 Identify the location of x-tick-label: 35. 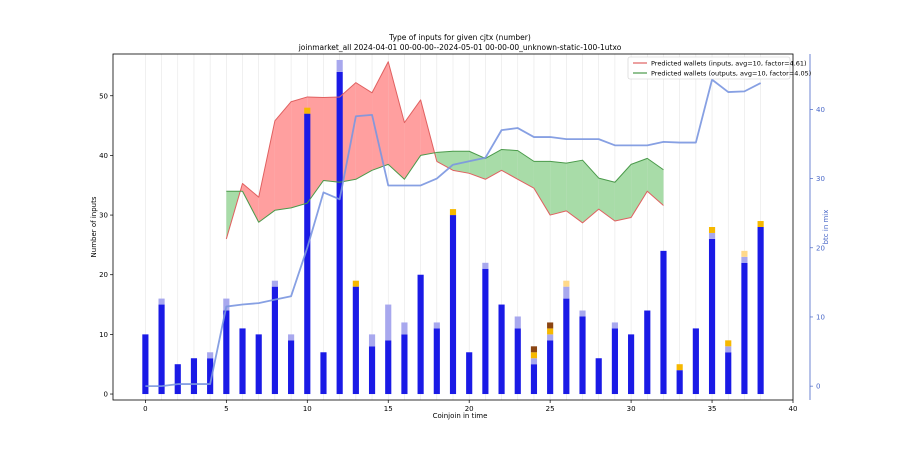
(712, 409).